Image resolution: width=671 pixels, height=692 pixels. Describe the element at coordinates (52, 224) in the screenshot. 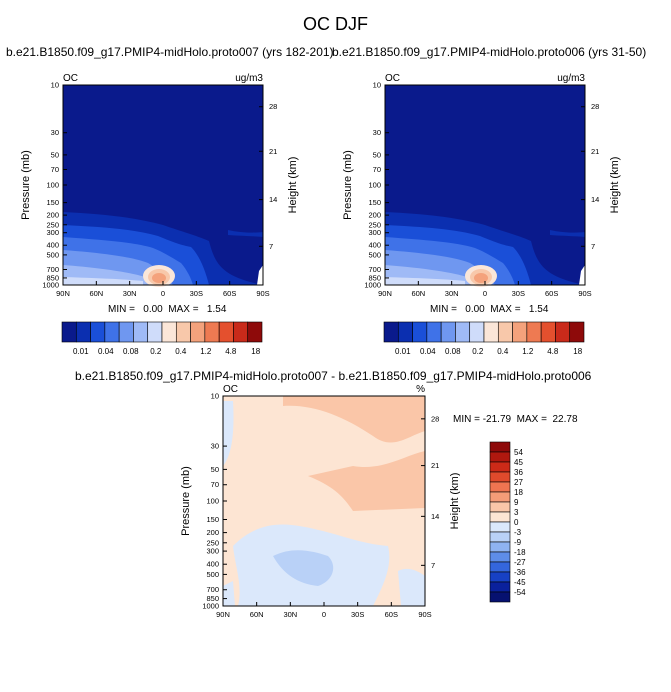

I see `y-tick-label: 250` at that location.